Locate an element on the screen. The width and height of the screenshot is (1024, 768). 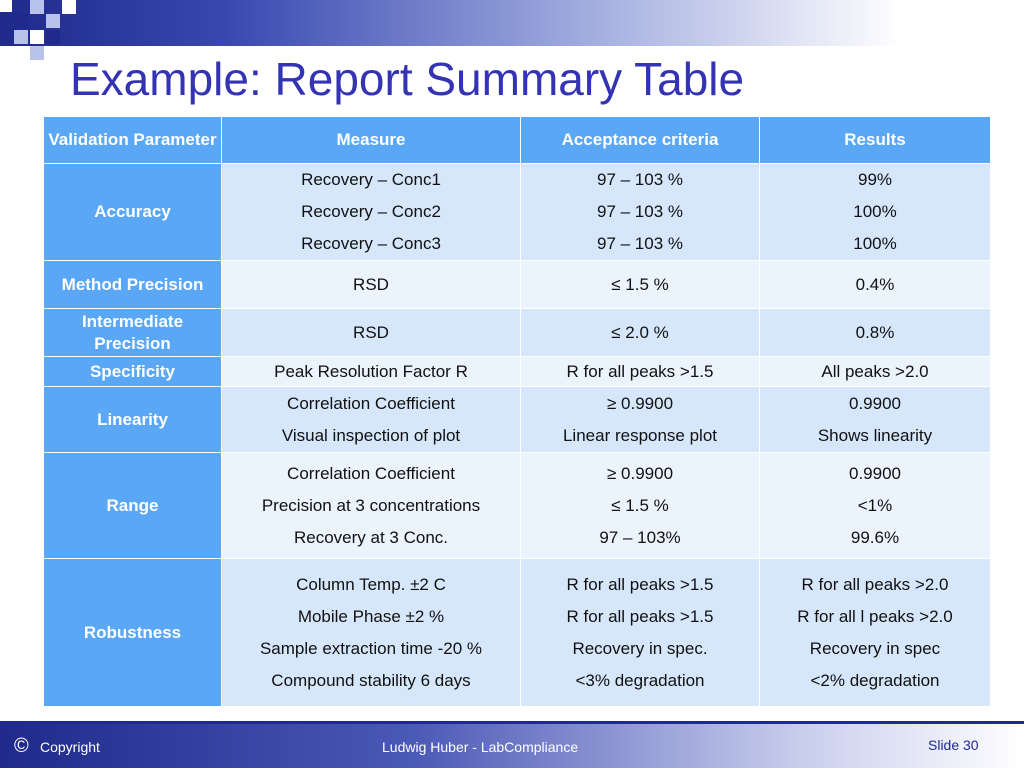
criteria-cell: 97 – 103 % 97 – 103 % 97 – 103 % is located at coordinates (640, 212).